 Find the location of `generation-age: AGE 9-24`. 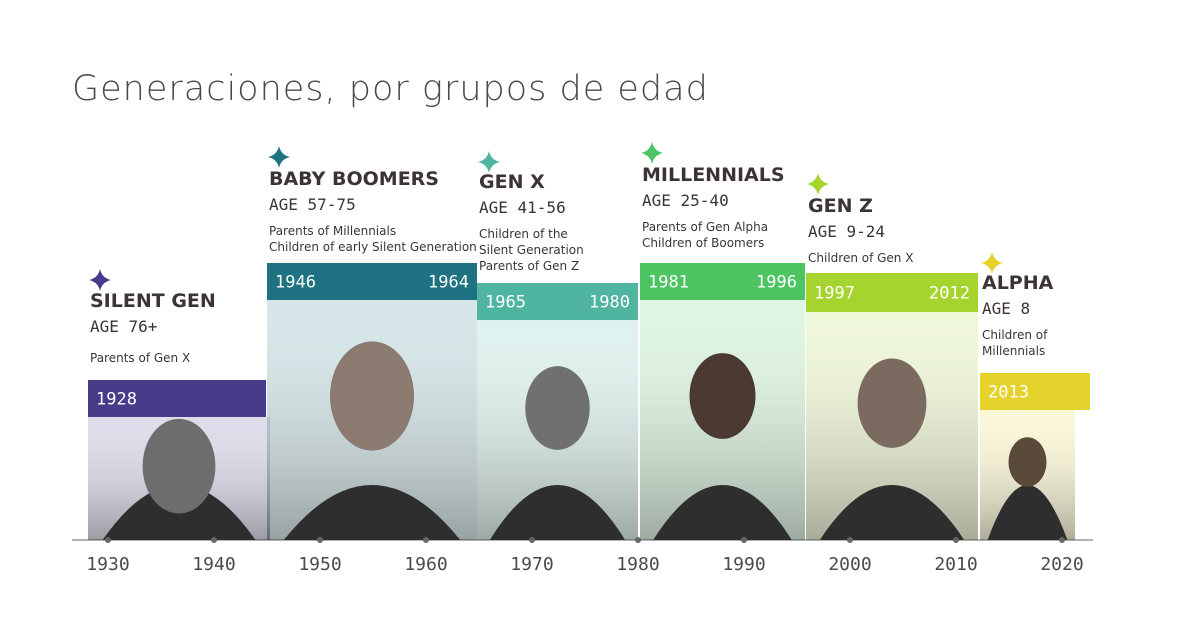

generation-age: AGE 9-24 is located at coordinates (846, 231).